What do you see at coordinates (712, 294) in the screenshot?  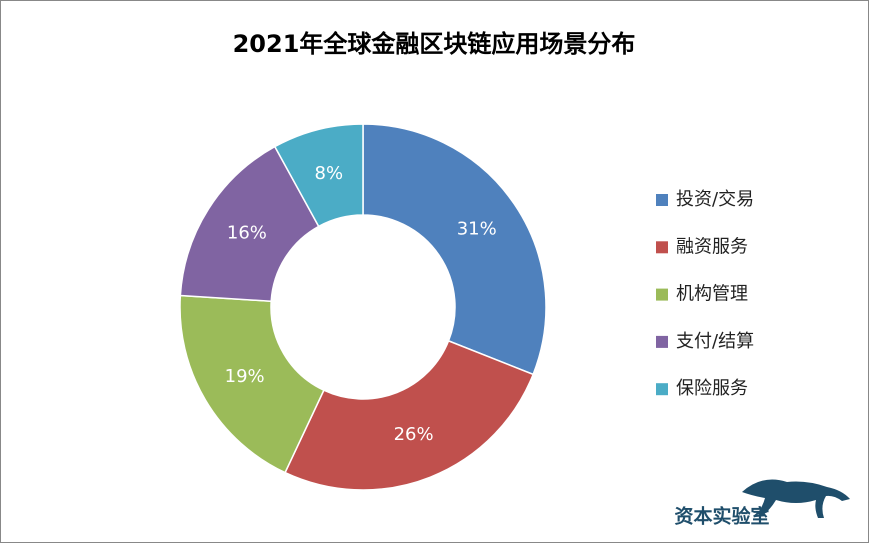 I see `legend-label: 机构管理` at bounding box center [712, 294].